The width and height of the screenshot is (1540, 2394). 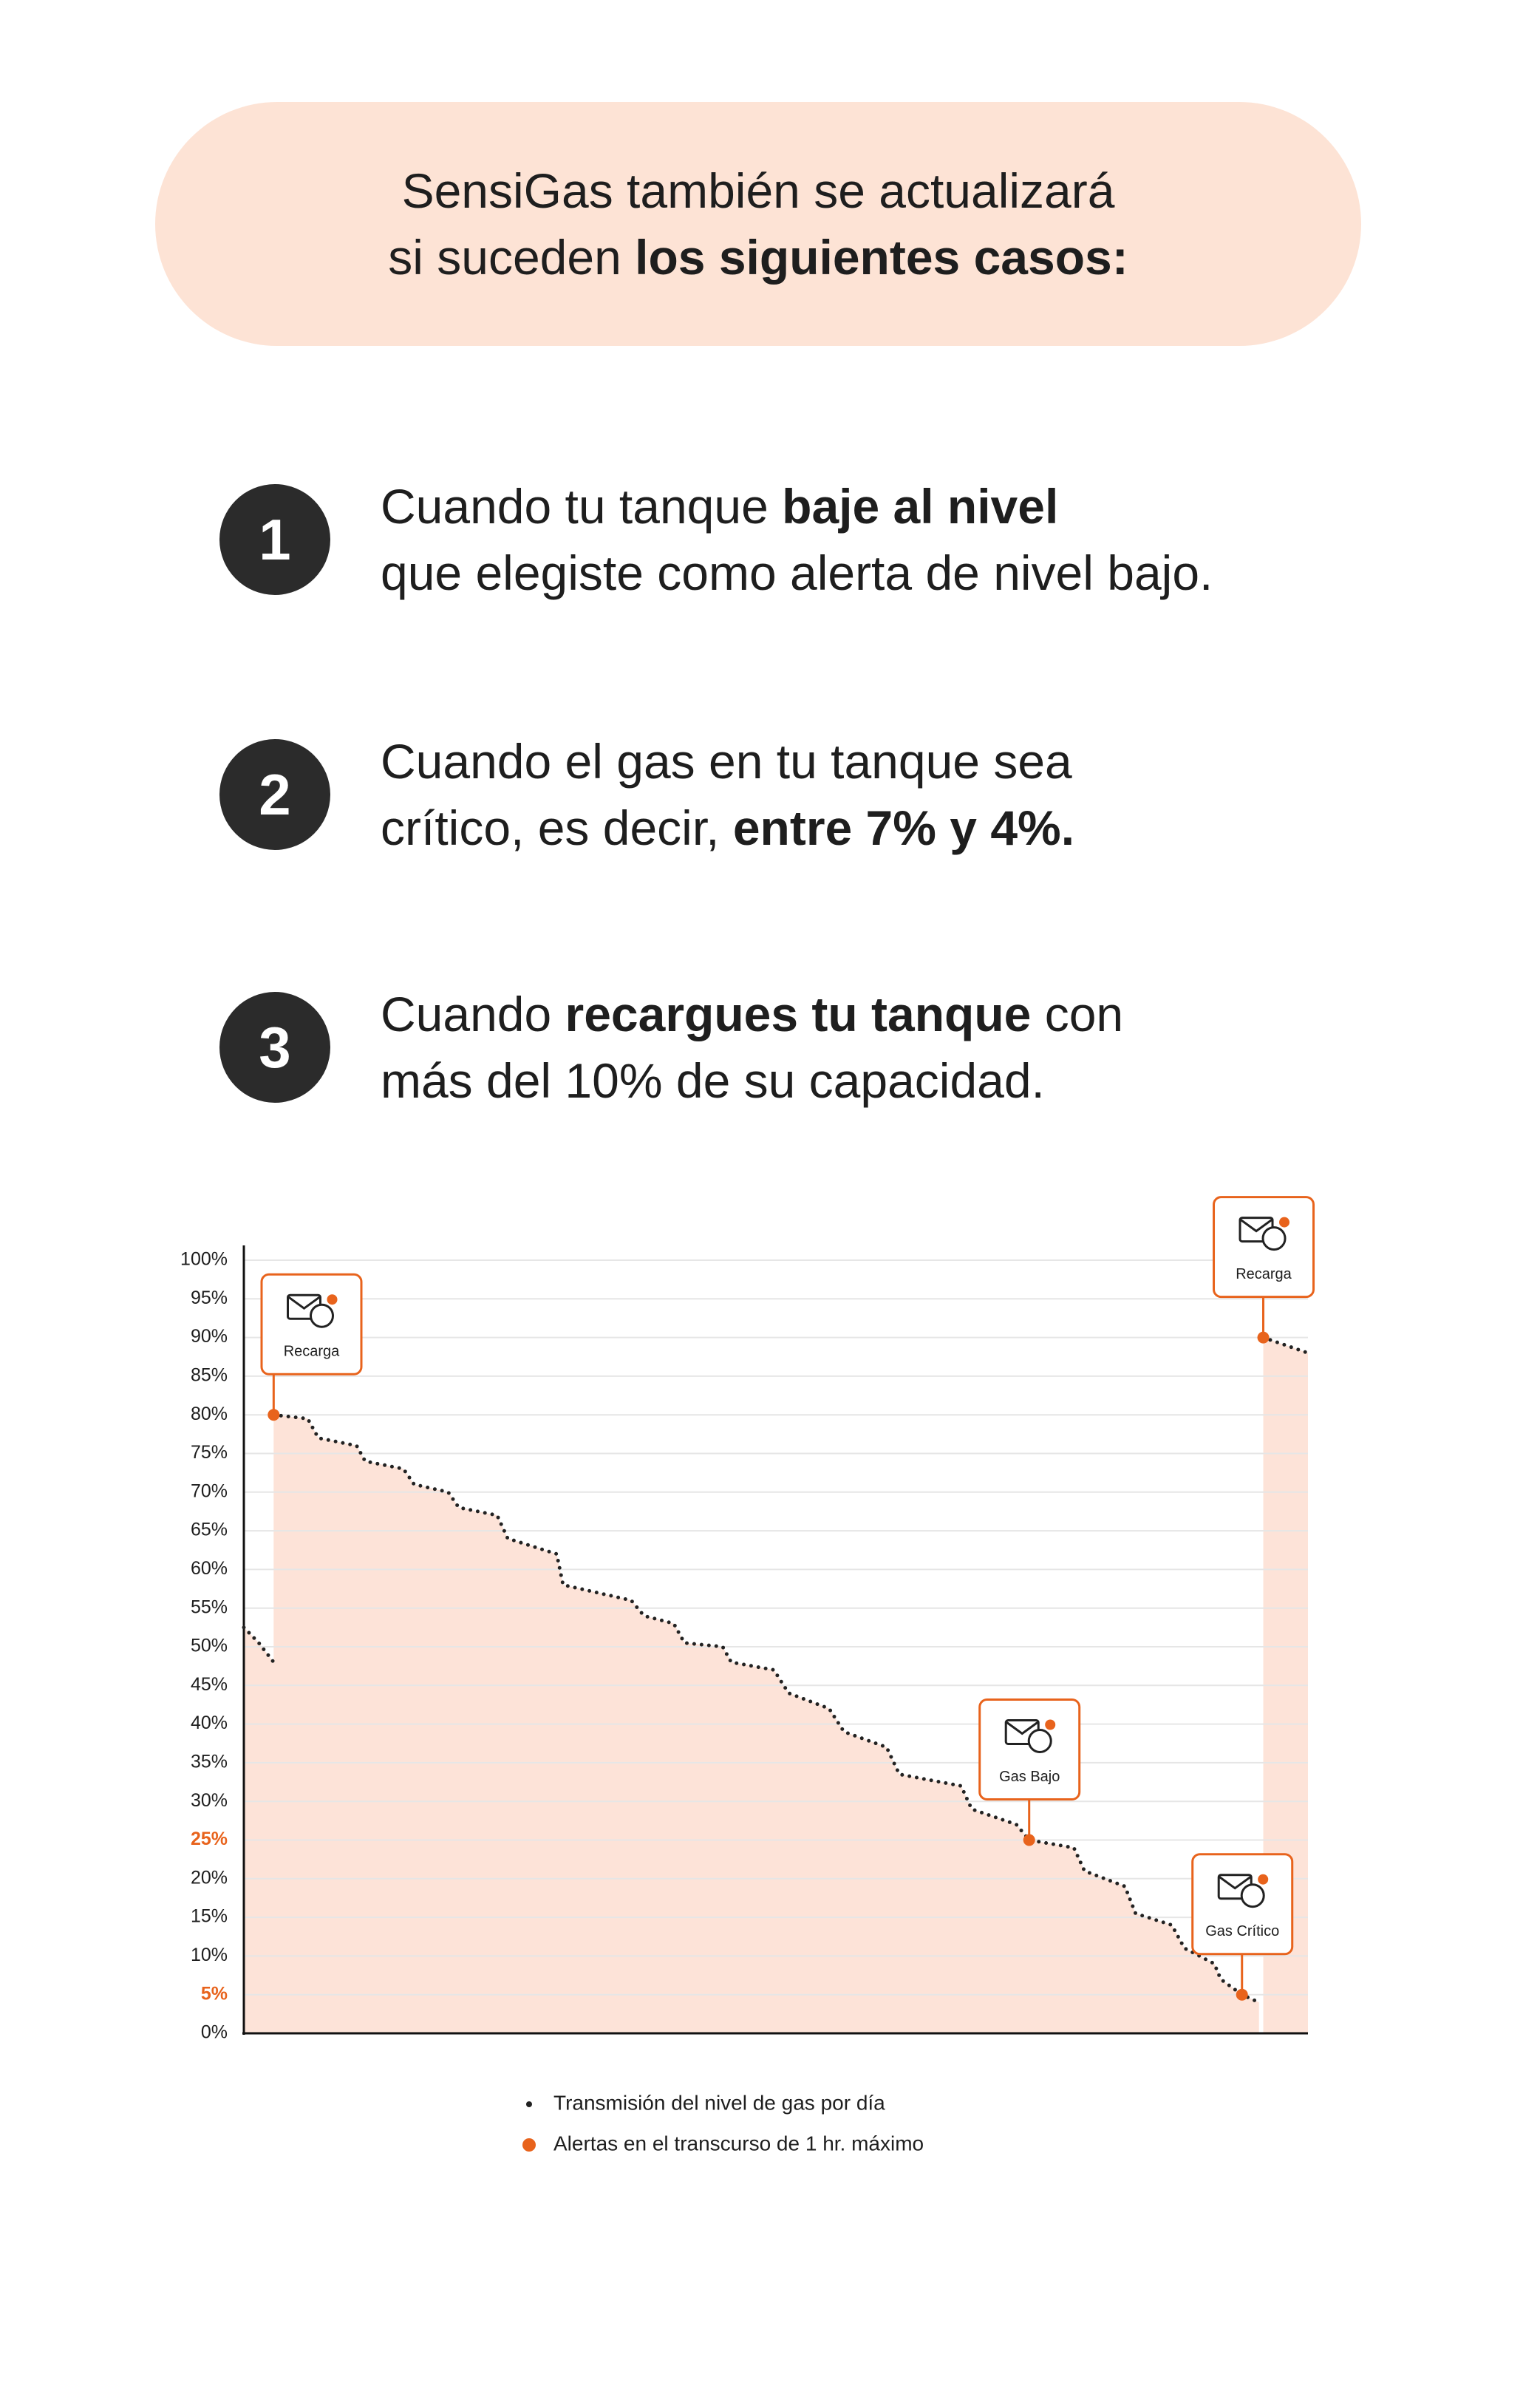 I want to click on legend-label: Alertas en el transcurso de 1 hr. máximo, so click(x=738, y=2143).